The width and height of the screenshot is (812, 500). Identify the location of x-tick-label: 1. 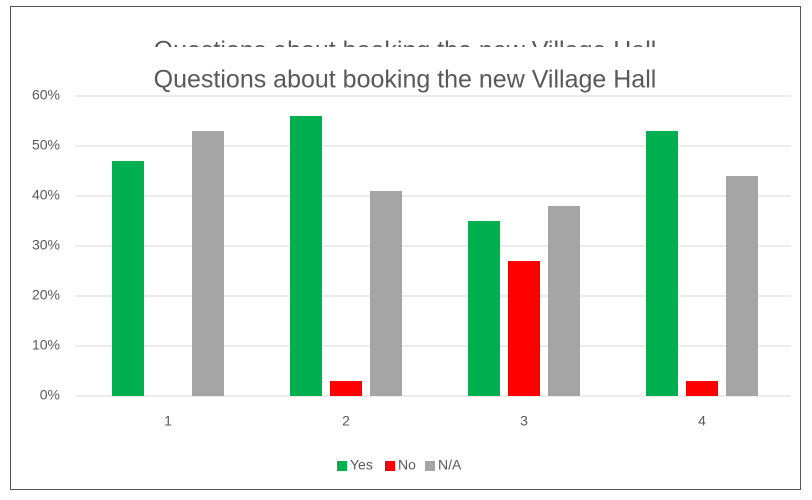
(168, 421).